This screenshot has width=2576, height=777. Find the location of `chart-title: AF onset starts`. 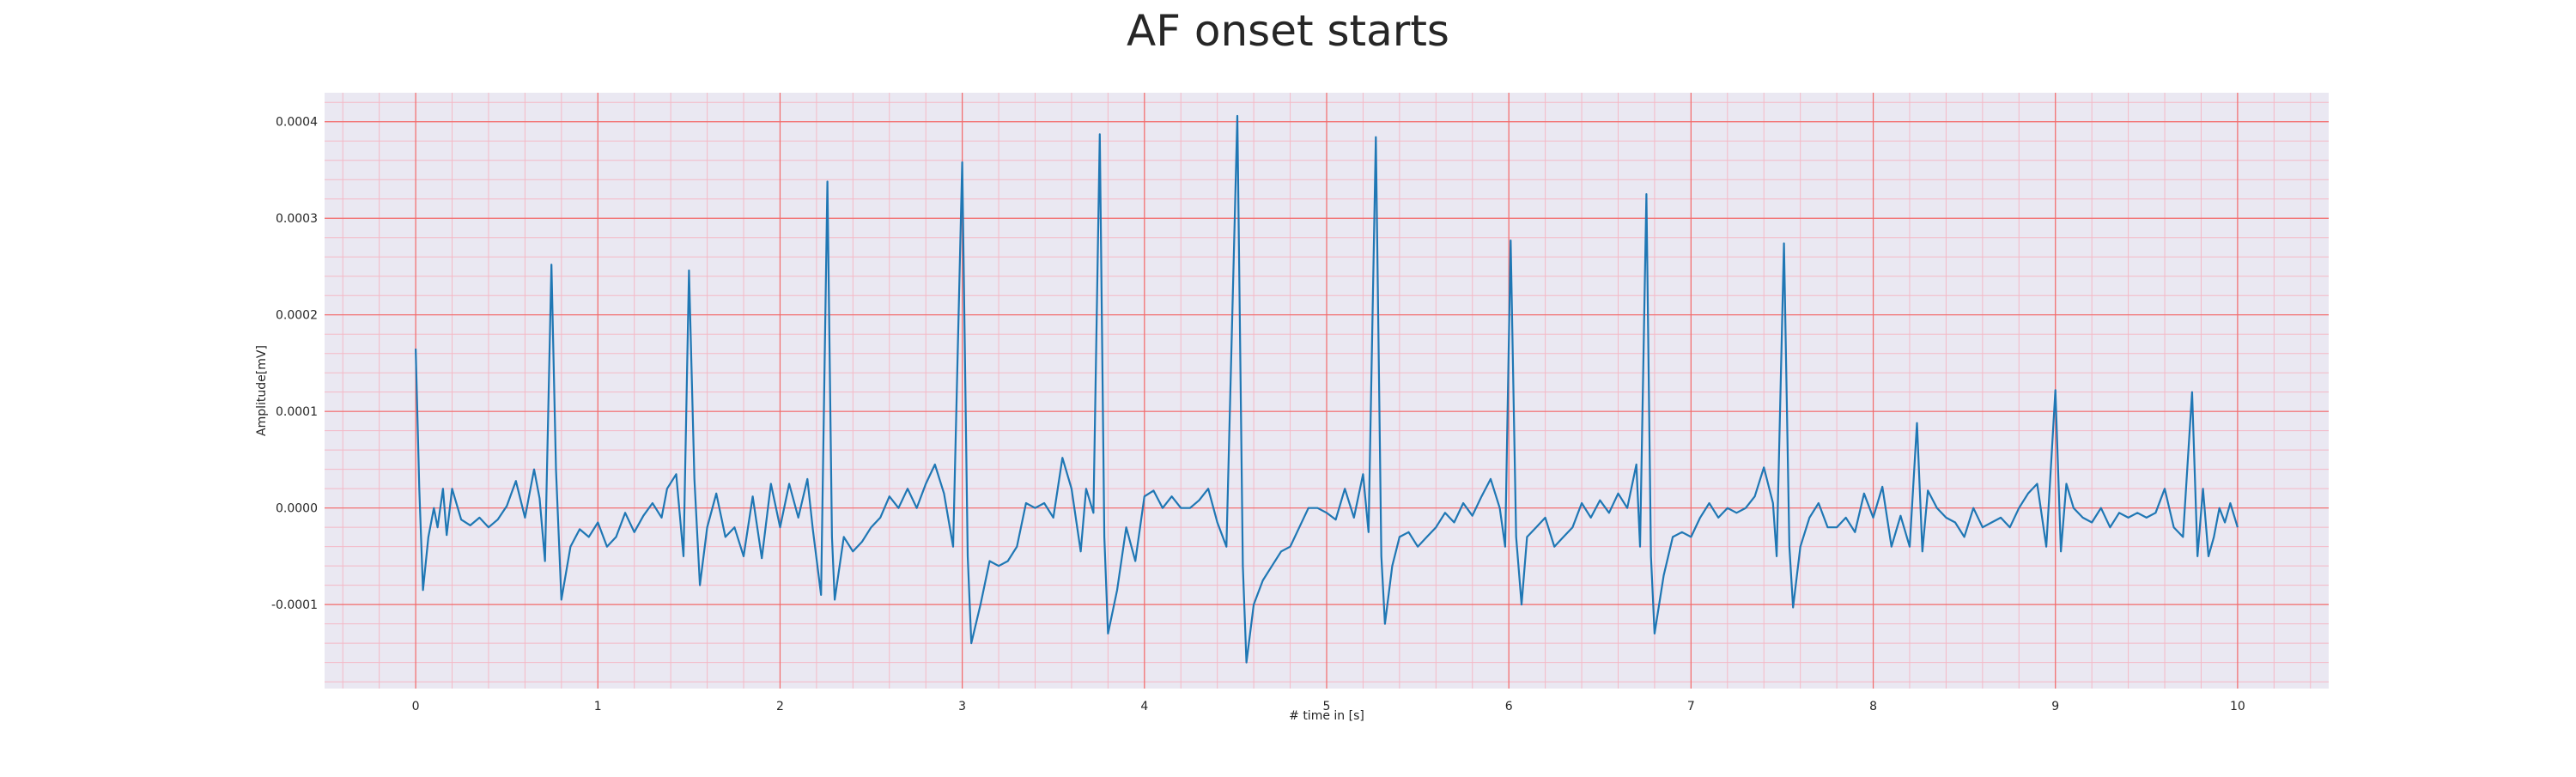

chart-title: AF onset starts is located at coordinates (1288, 31).